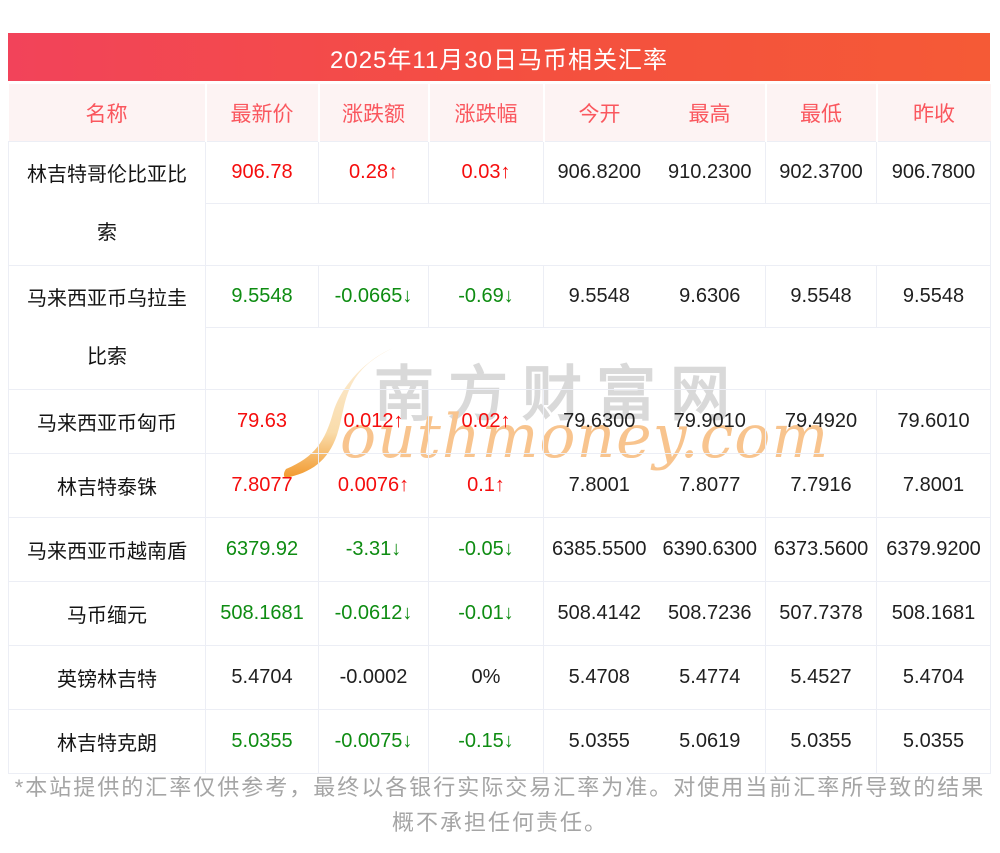 Image resolution: width=1000 pixels, height=853 pixels. Describe the element at coordinates (933, 172) in the screenshot. I see `cell-prev: 906.7800` at that location.